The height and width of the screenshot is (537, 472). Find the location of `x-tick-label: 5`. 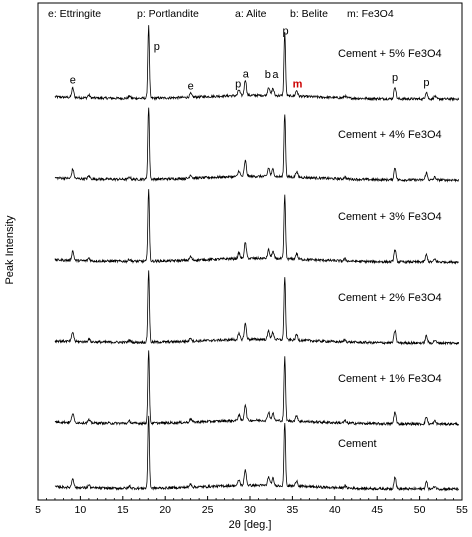

x-tick-label: 5 is located at coordinates (38, 510).